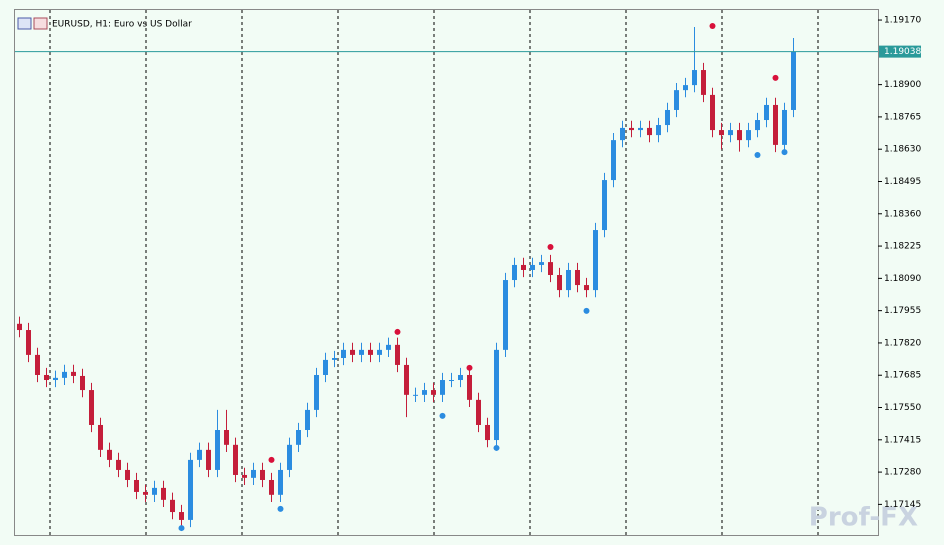 The width and height of the screenshot is (944, 545). What do you see at coordinates (902, 85) in the screenshot?
I see `y-tick-label: 1.18900` at bounding box center [902, 85].